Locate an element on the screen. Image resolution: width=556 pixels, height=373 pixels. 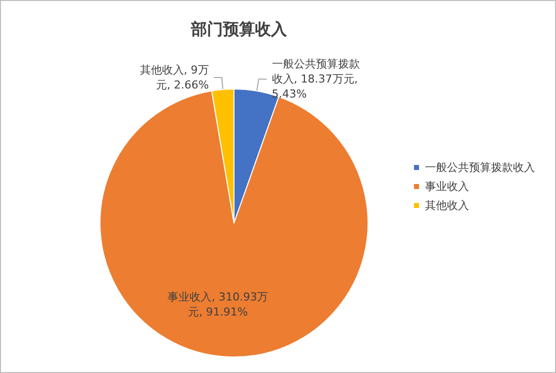
legend-label: 事业收入 is located at coordinates (447, 186).